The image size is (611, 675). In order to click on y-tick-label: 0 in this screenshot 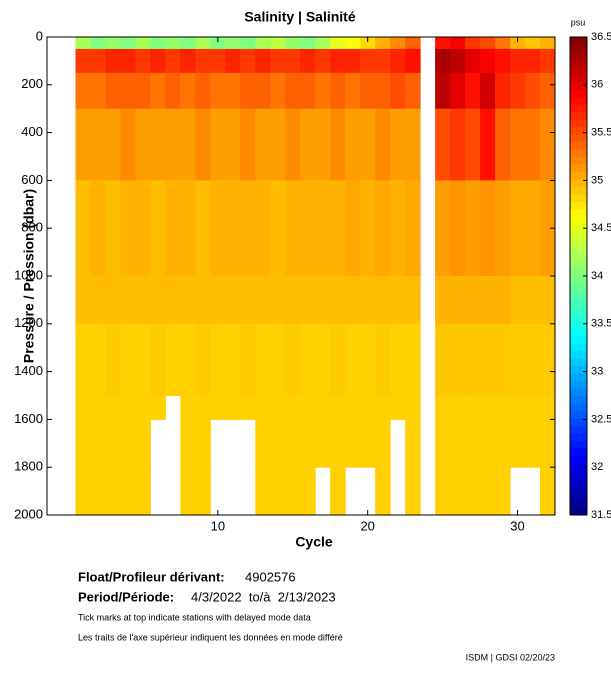, I will do `click(39, 35)`.